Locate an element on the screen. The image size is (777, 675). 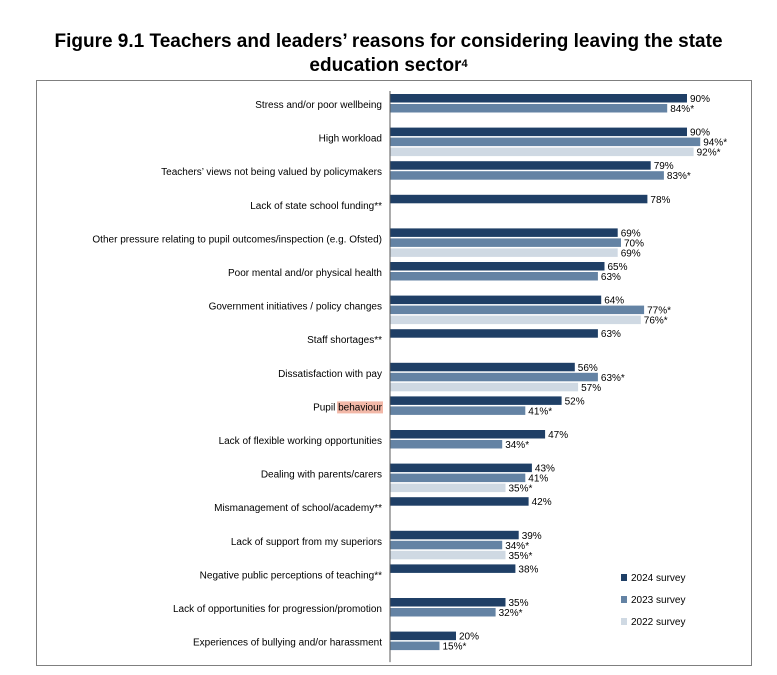
legend-label: 2022 survey is located at coordinates (658, 622).